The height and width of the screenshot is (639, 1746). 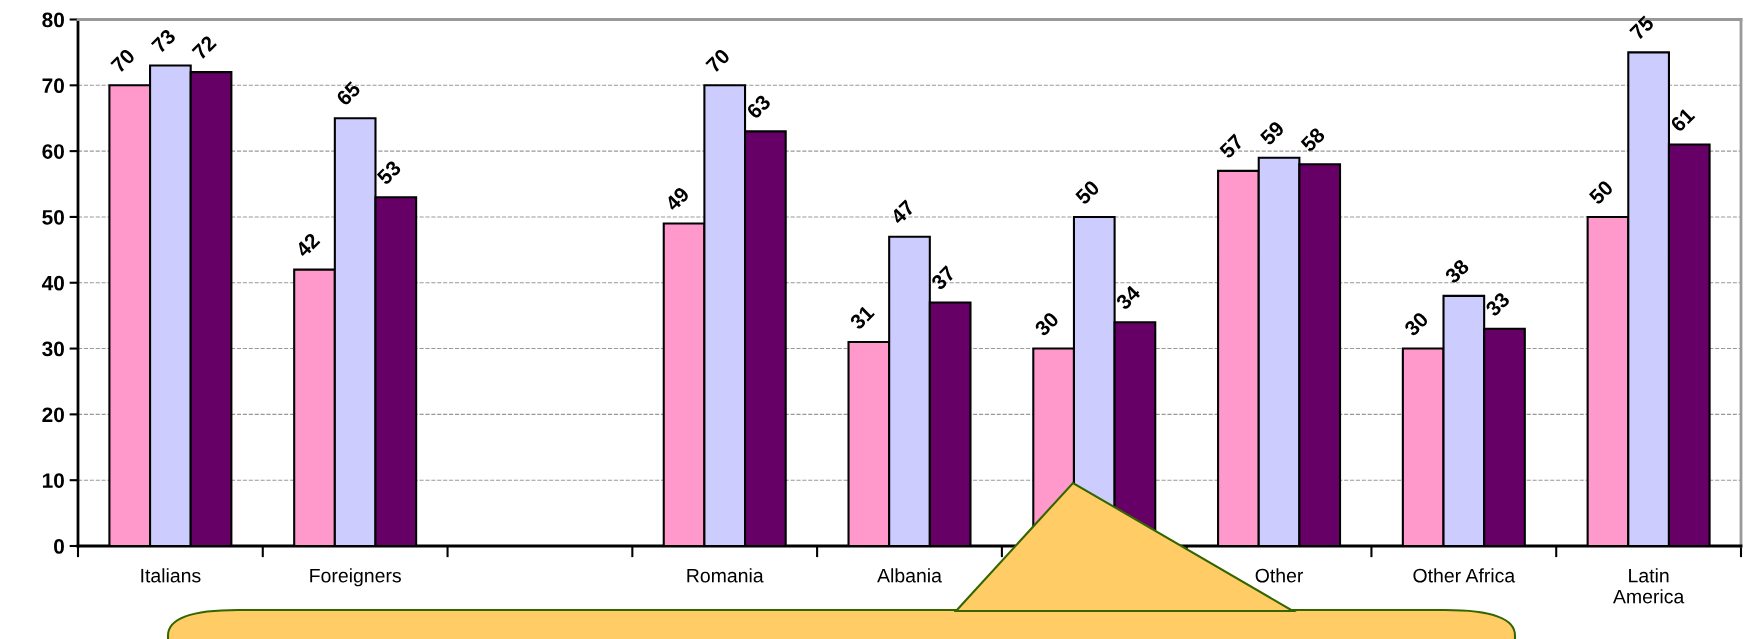 I want to click on y-tick-label: 30, so click(x=53, y=349).